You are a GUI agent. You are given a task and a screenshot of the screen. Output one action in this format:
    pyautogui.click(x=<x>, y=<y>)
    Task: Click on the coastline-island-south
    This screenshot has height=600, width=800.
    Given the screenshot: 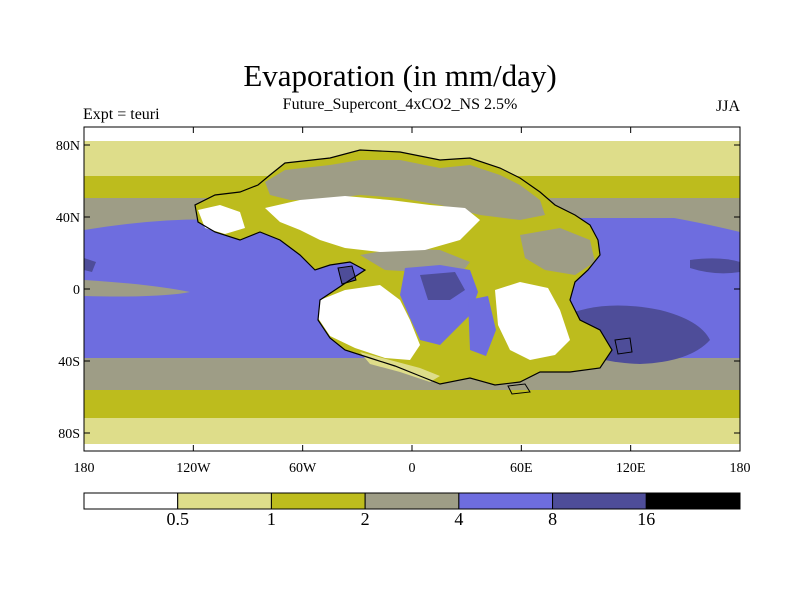 What is the action you would take?
    pyautogui.click(x=519, y=389)
    